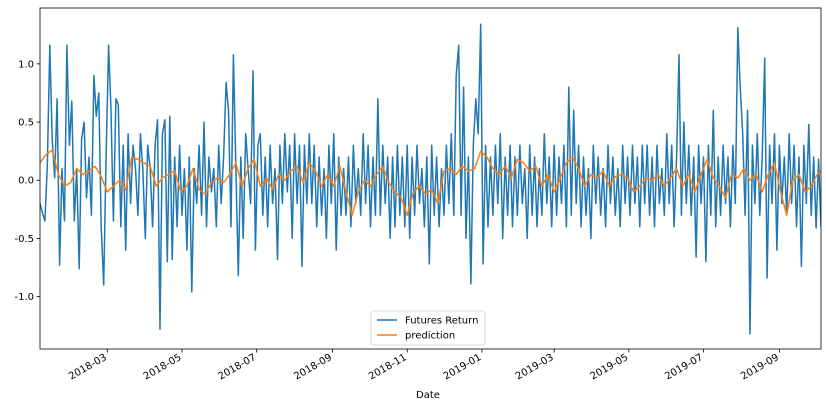 The height and width of the screenshot is (407, 826). Describe the element at coordinates (24, 239) in the screenshot. I see `y-tick-label: -0.5` at that location.